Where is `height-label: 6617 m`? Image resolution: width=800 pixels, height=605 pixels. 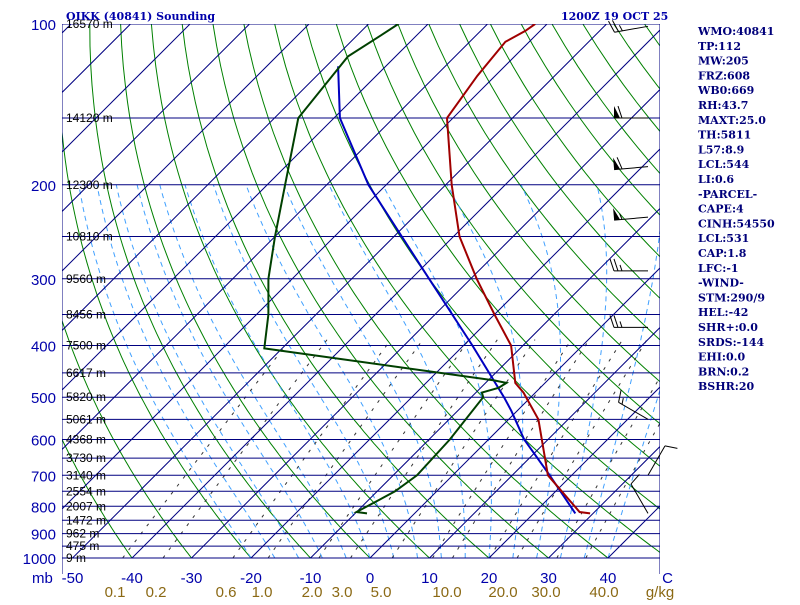 height-label: 6617 m is located at coordinates (86, 373).